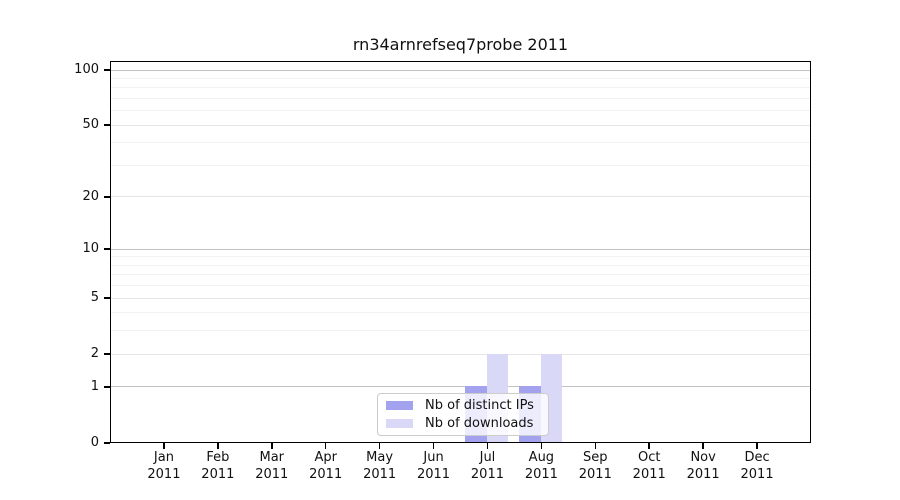 This screenshot has width=900, height=500. I want to click on y-tick-label-0: 0, so click(94, 442).